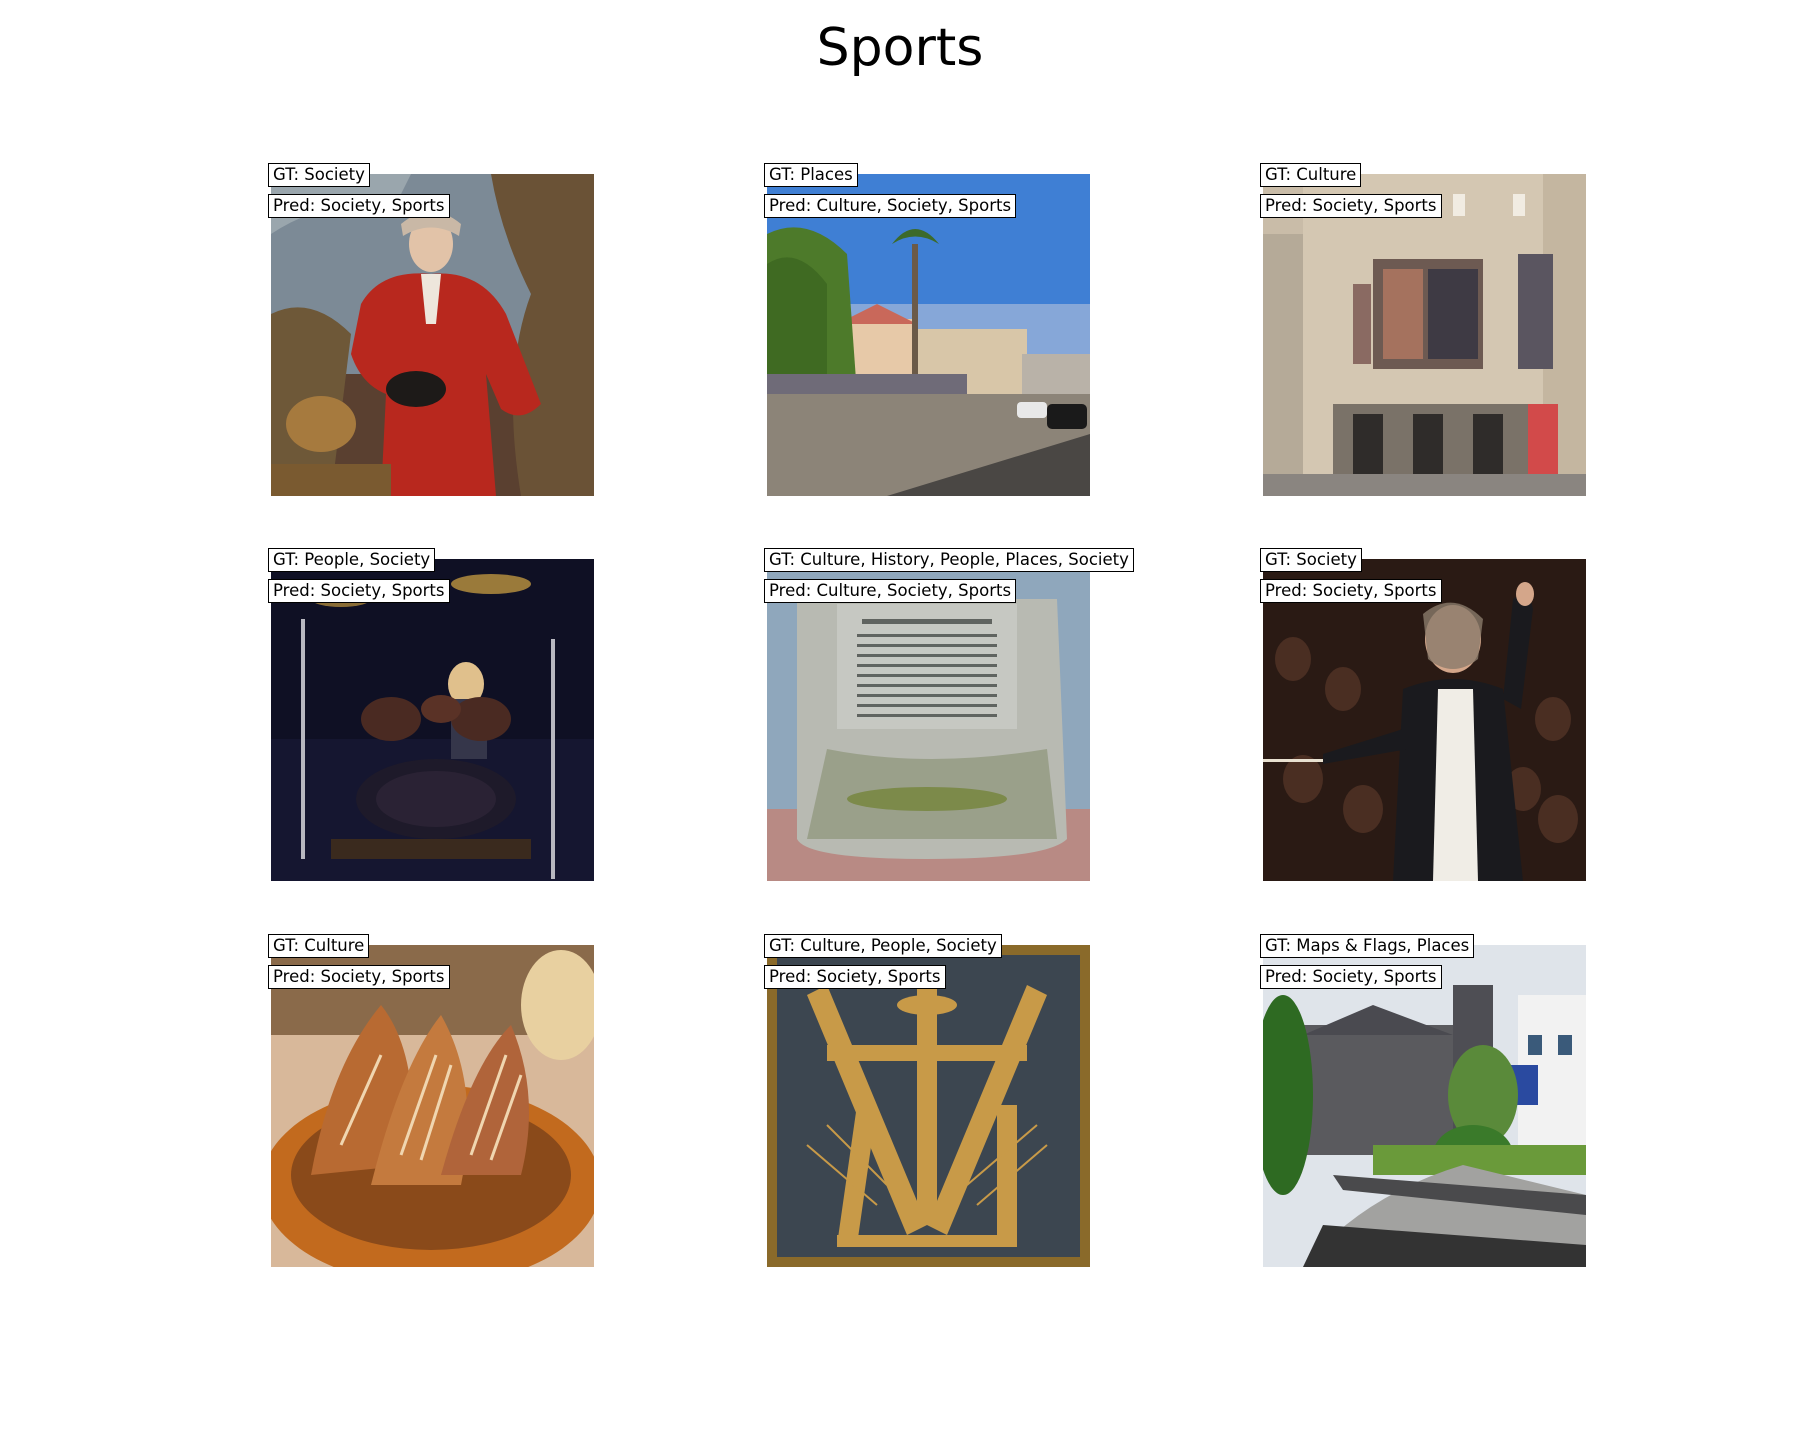 The height and width of the screenshot is (1440, 1800). What do you see at coordinates (928, 1106) in the screenshot?
I see `crucifix-relief-image` at bounding box center [928, 1106].